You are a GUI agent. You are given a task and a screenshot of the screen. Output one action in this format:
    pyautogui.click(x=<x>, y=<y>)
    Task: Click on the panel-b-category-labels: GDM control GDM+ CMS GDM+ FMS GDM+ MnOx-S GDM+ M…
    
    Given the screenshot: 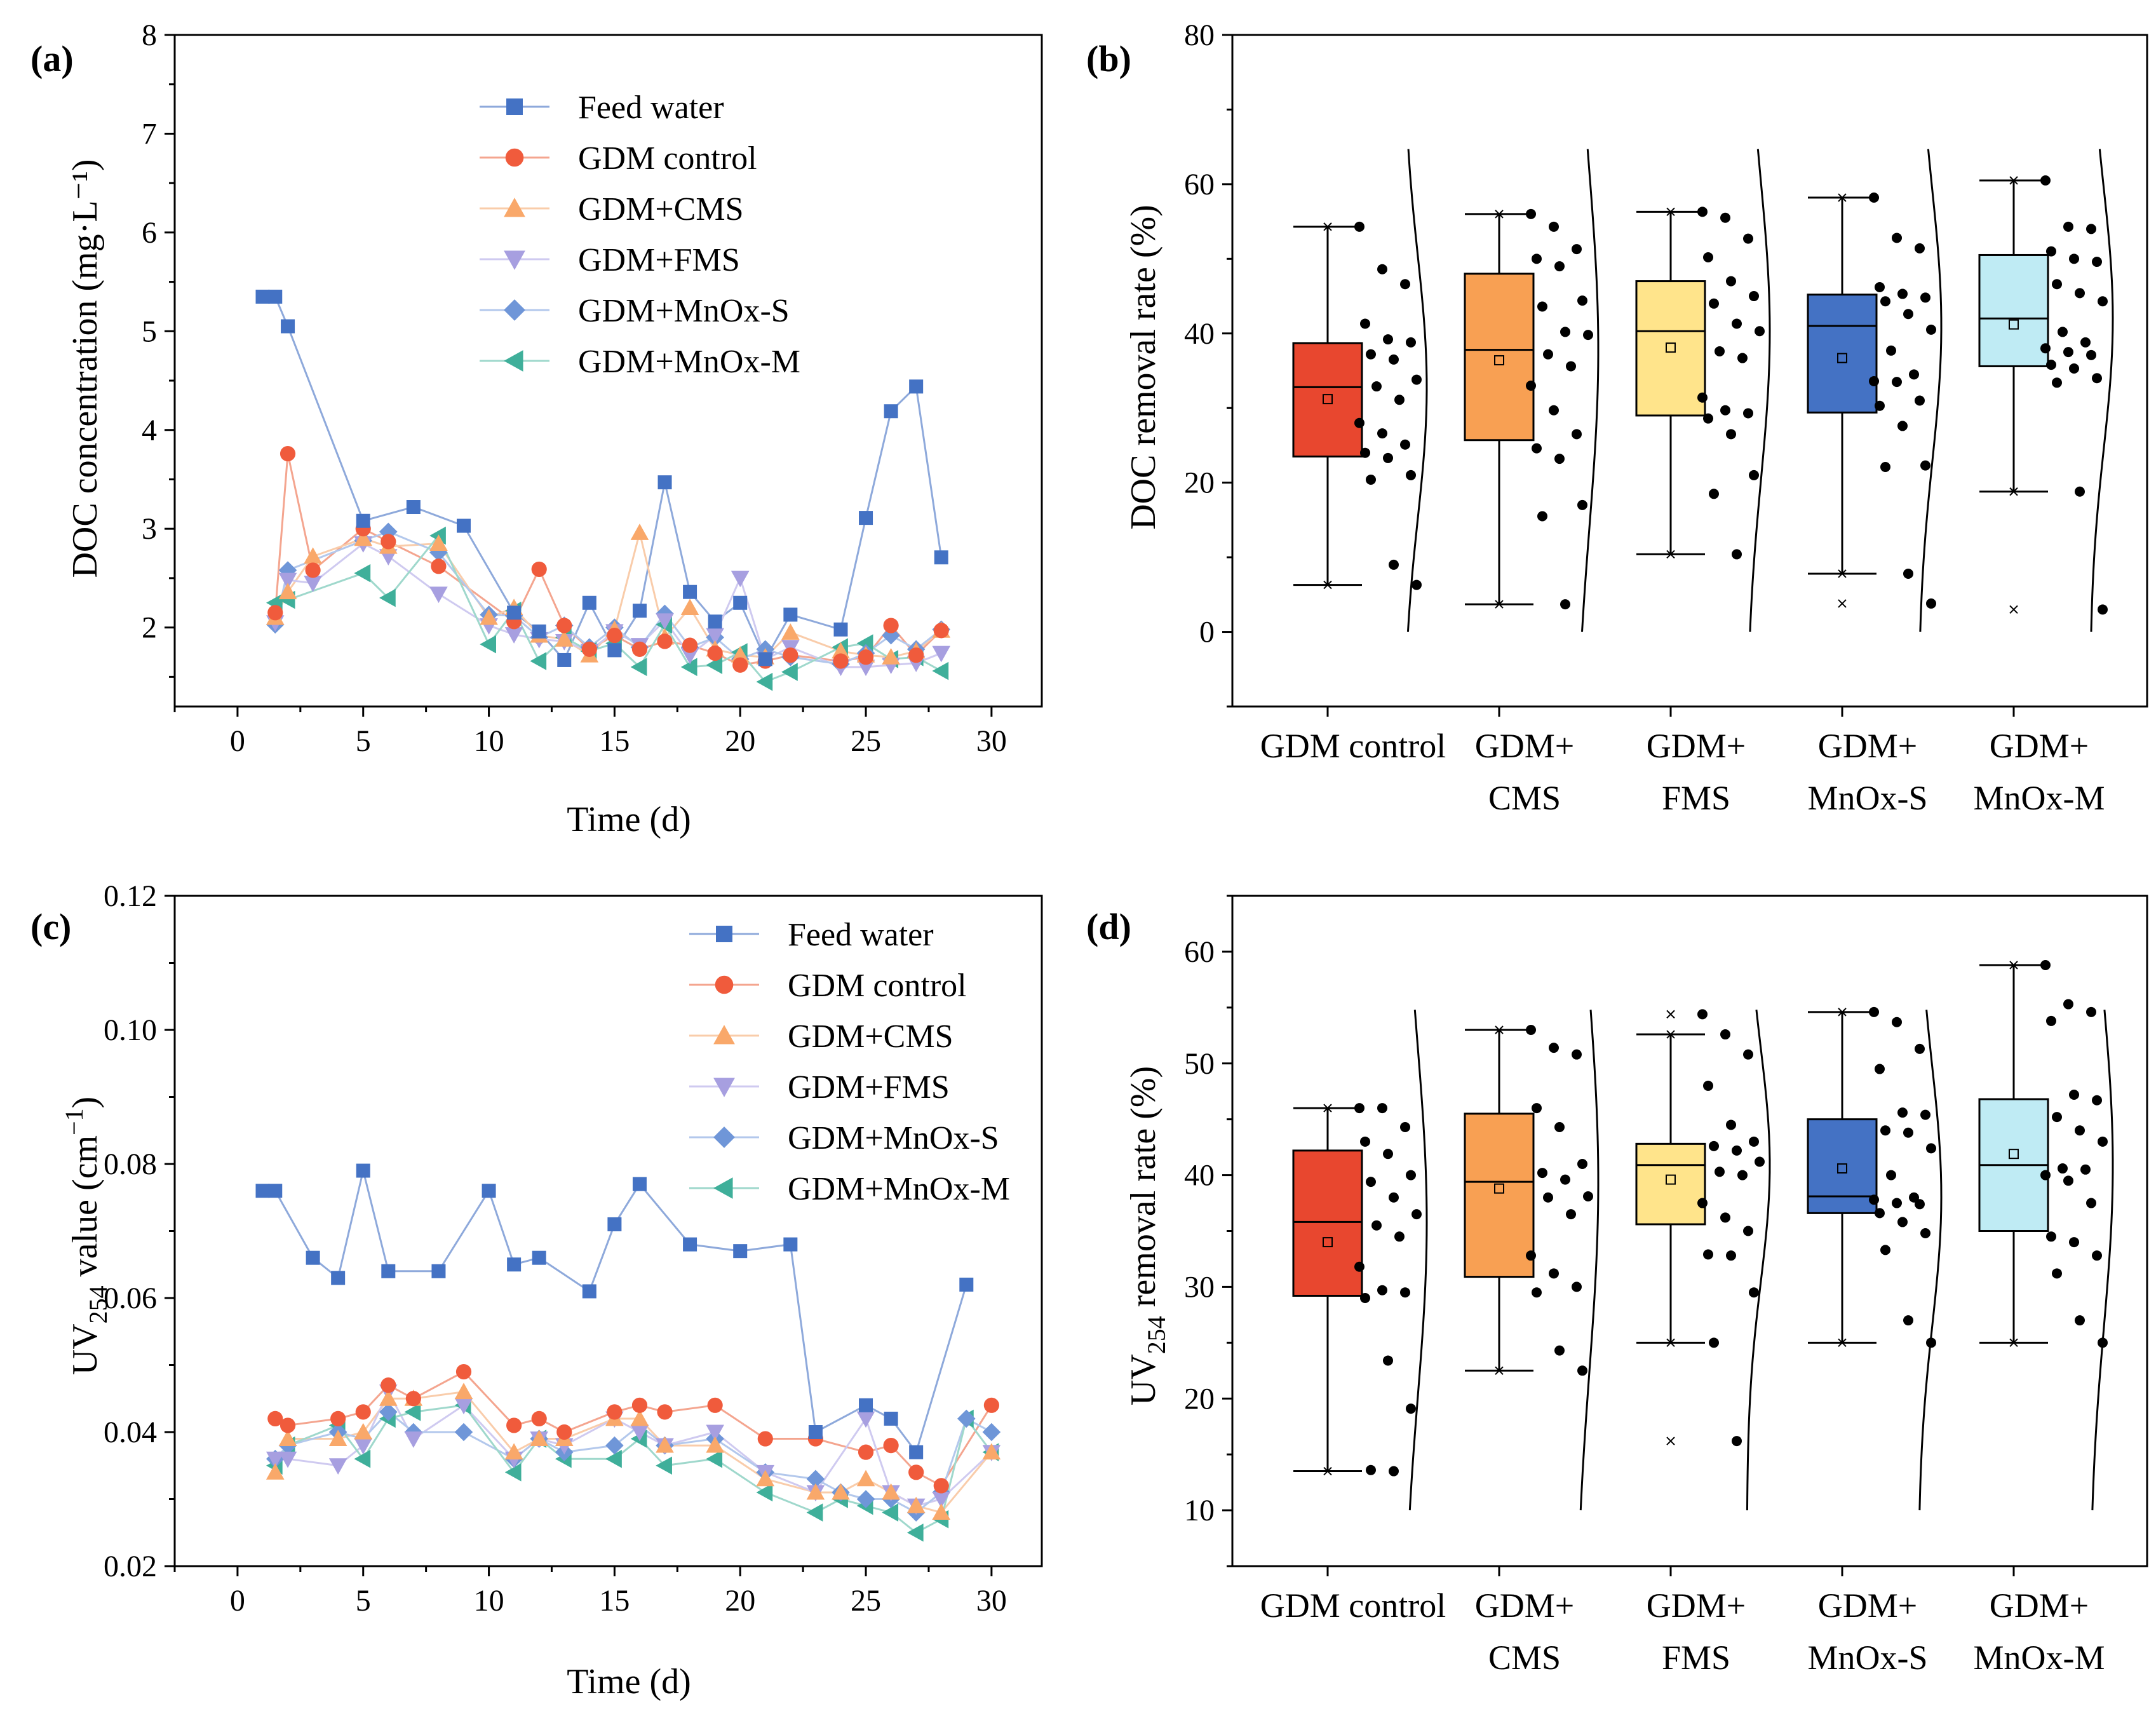 What is the action you would take?
    pyautogui.click(x=1683, y=772)
    